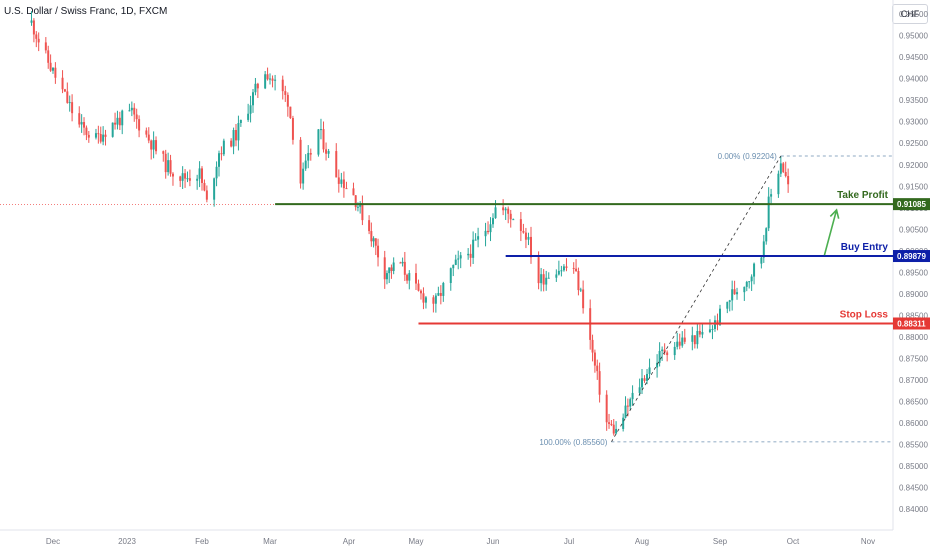 Image resolution: width=932 pixels, height=550 pixels. What do you see at coordinates (913, 358) in the screenshot?
I see `price-tick-label: 0.87500` at bounding box center [913, 358].